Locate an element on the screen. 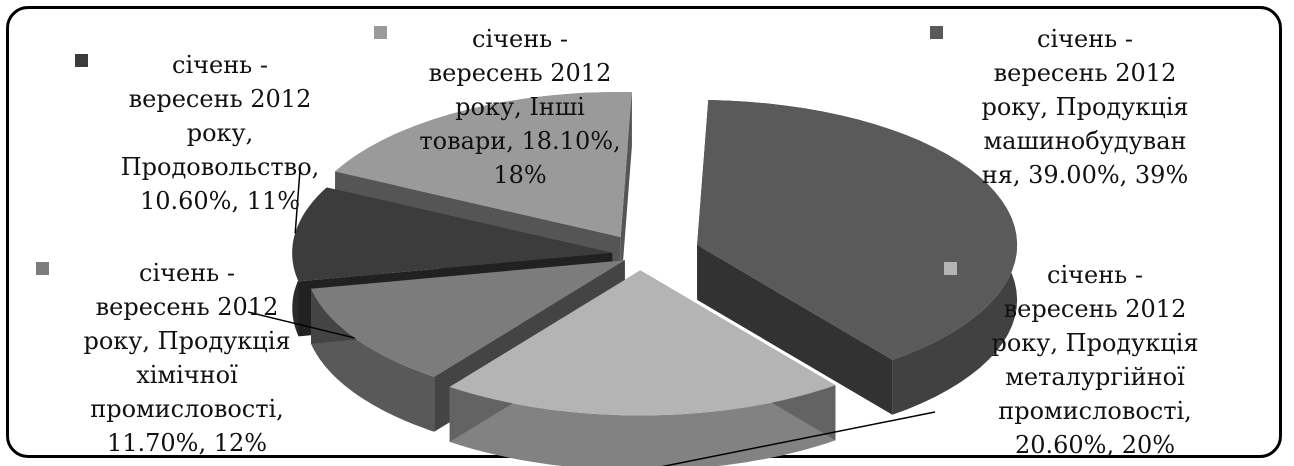 The image size is (1294, 466). pie-slice-metalurhiia is located at coordinates (642, 368).